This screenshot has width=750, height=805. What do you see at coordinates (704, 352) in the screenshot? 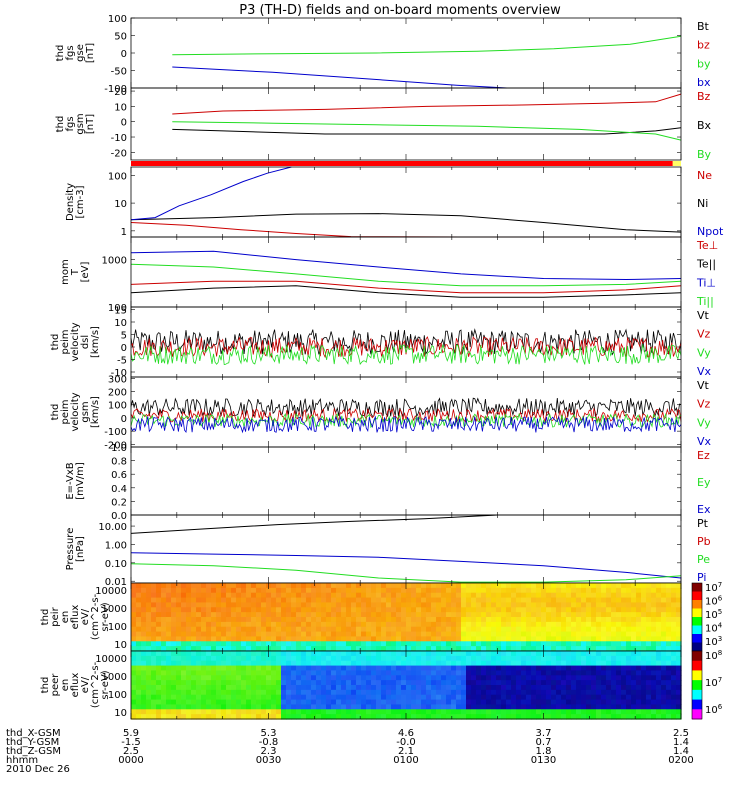
I see `legend-entry-vy: Vy` at bounding box center [704, 352].